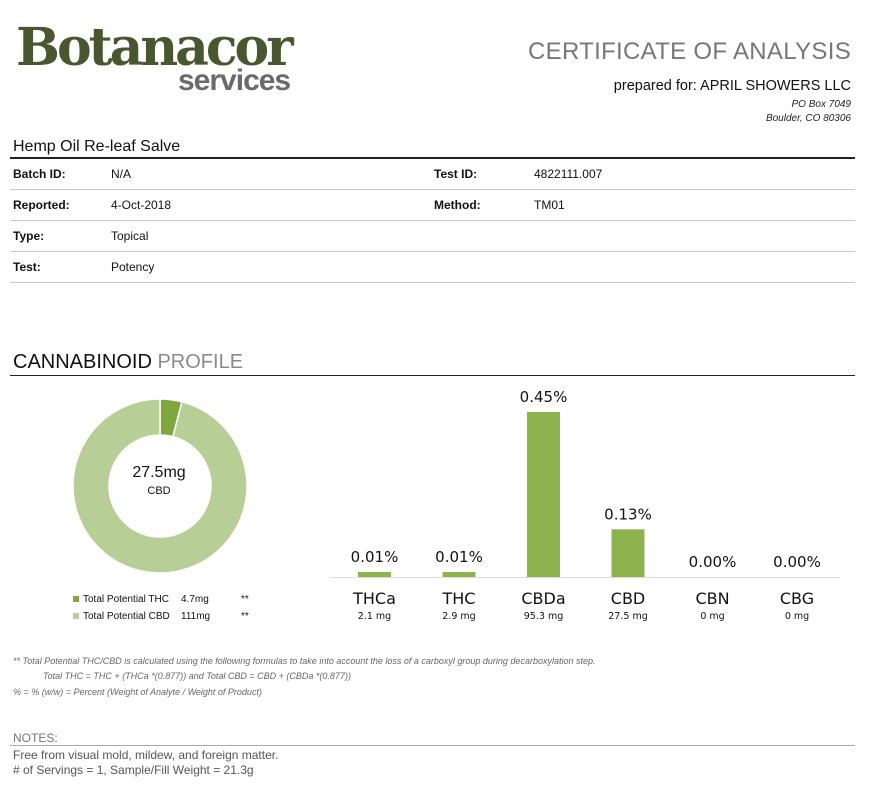  What do you see at coordinates (458, 616) in the screenshot?
I see `bar-mg-label: 2.9 mg` at bounding box center [458, 616].